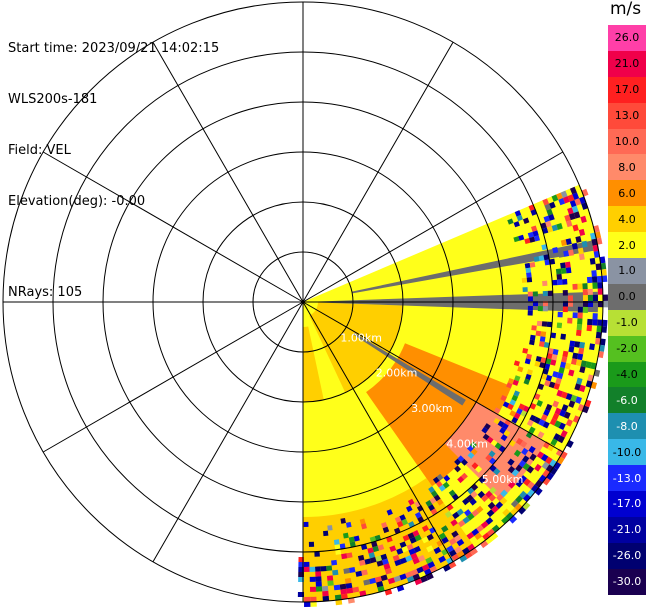 The width and height of the screenshot is (647, 607). I want to click on start-time-text: Start time: 2023/09/21 14:02:15, so click(114, 48).